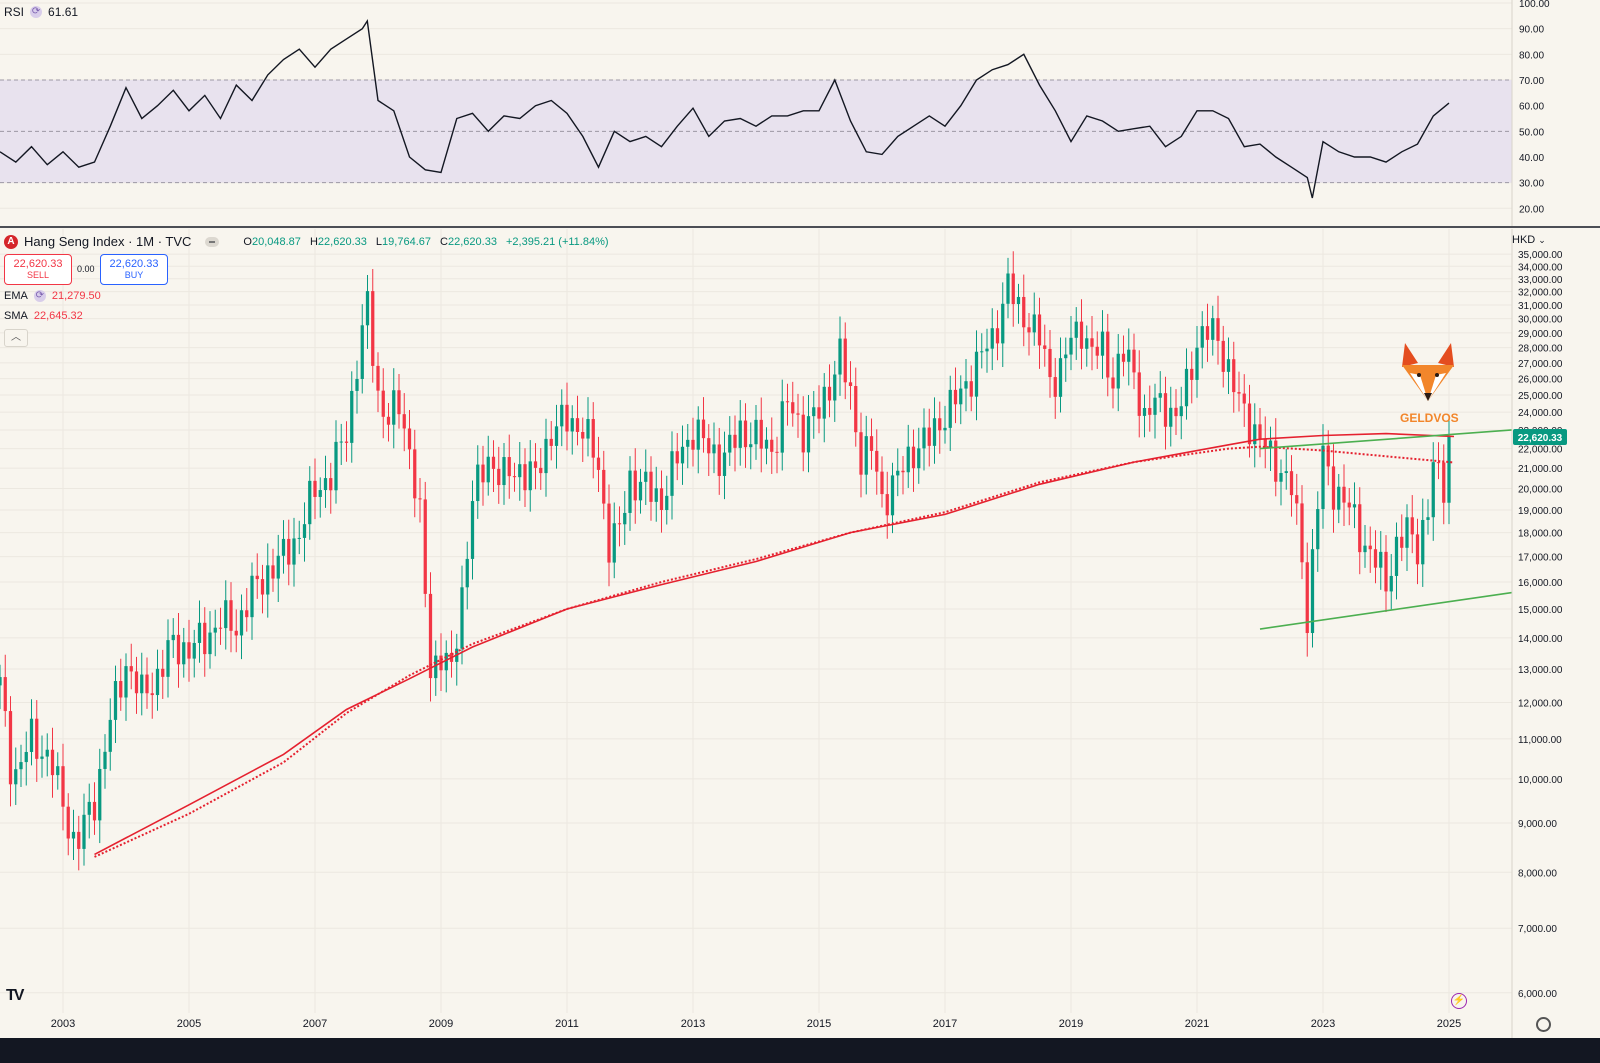 Image resolution: width=1600 pixels, height=1063 pixels. Describe the element at coordinates (38, 269) in the screenshot. I see `sell-button: 22,620.33 SELL` at that location.